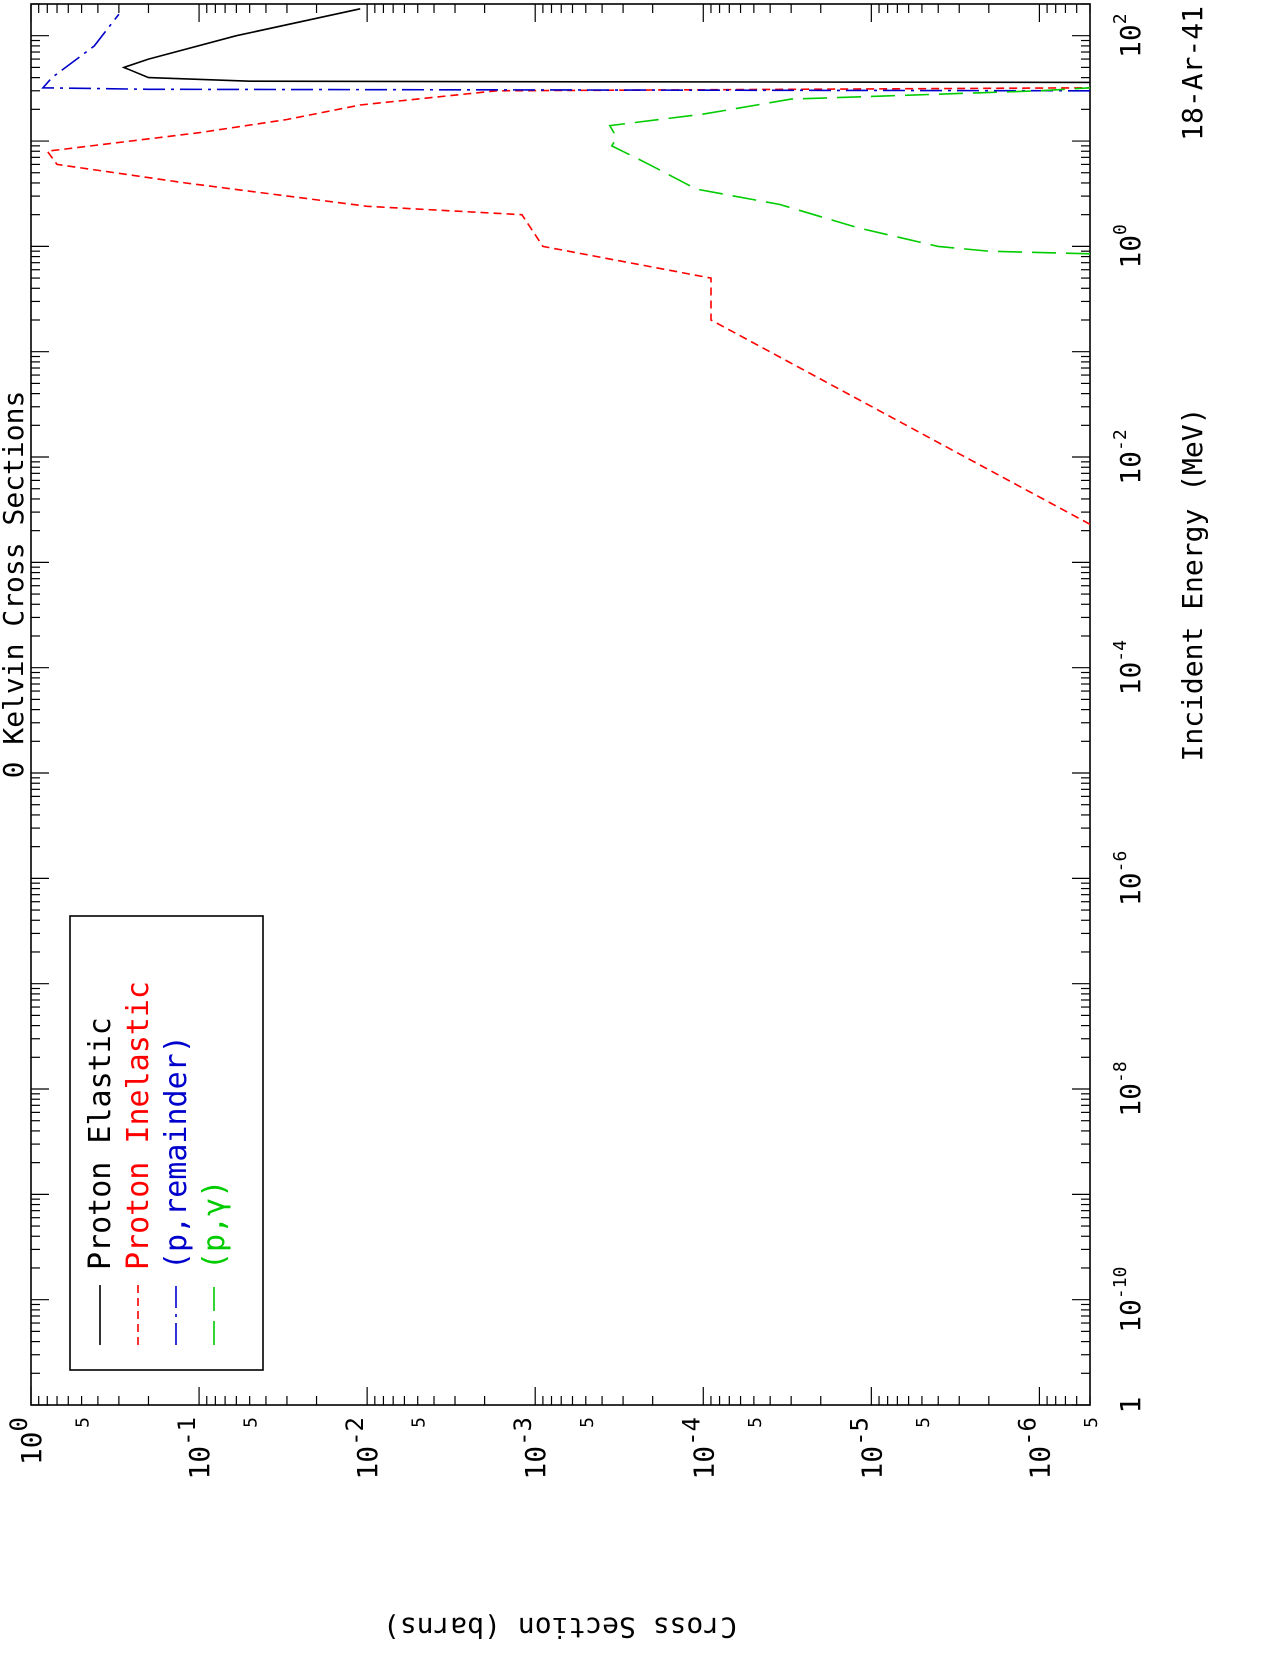 The height and width of the screenshot is (1656, 1276). Describe the element at coordinates (100, 1143) in the screenshot. I see `legend-label-0: Proton Elastic` at that location.